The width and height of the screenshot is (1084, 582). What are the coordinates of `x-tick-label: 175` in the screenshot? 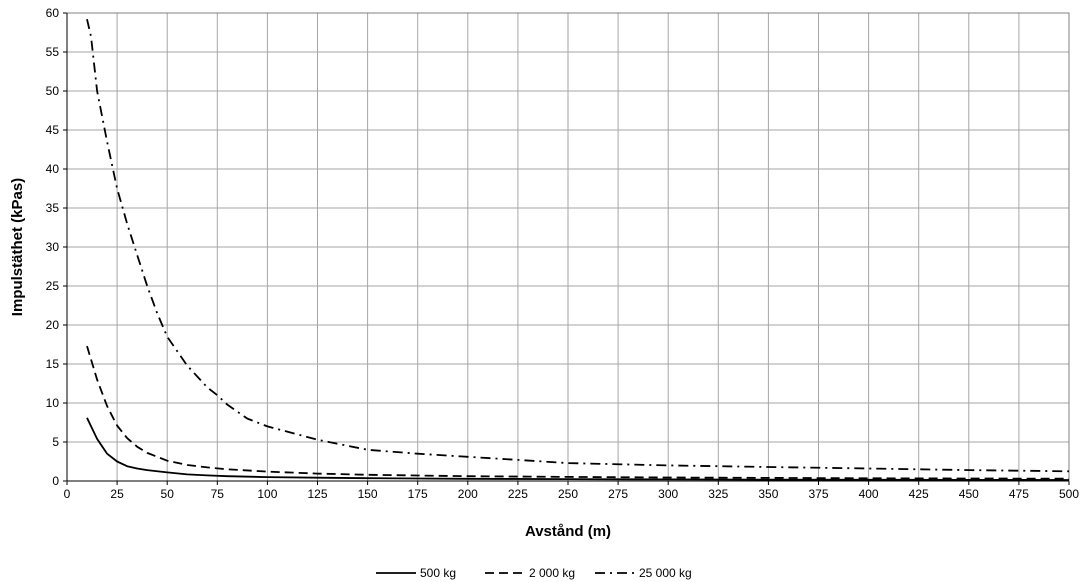 It's located at (418, 494).